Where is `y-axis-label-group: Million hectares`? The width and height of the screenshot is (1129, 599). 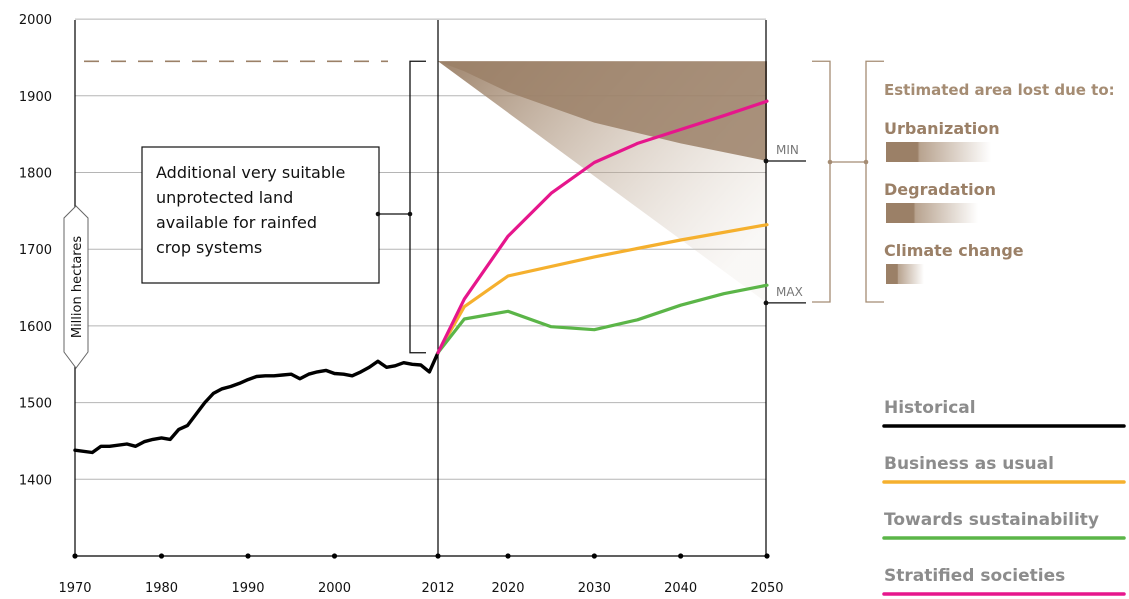
y-axis-label-group: Million hectares is located at coordinates (76, 287).